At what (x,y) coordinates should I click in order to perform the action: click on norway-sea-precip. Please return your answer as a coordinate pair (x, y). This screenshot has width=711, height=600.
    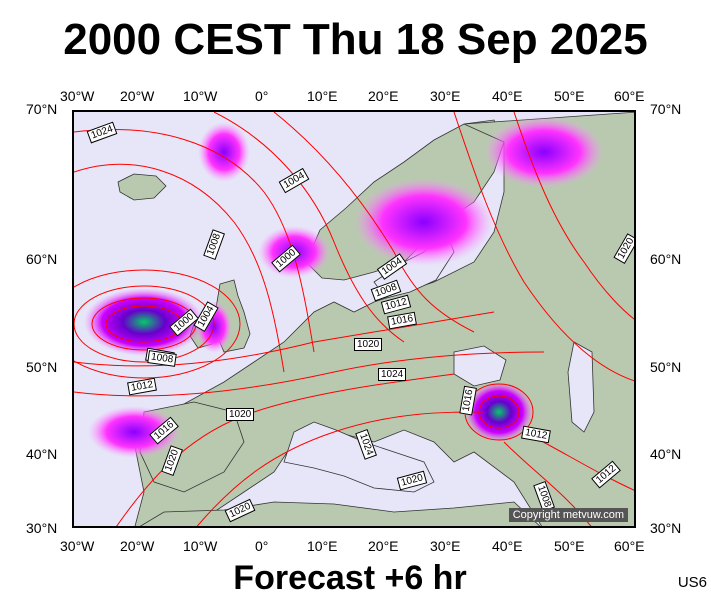
    Looking at the image, I should click on (224, 152).